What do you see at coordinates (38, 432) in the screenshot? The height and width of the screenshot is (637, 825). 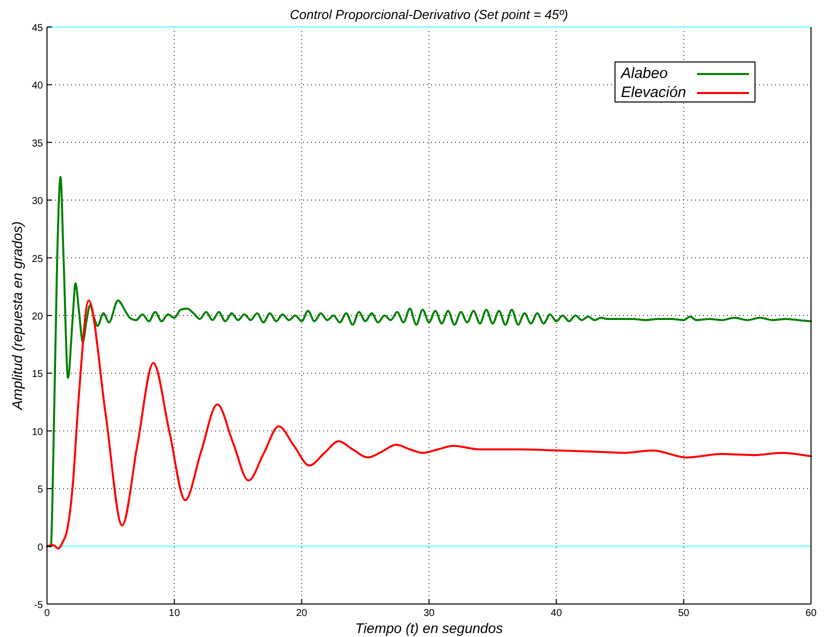 I see `y-tick-label: 10` at bounding box center [38, 432].